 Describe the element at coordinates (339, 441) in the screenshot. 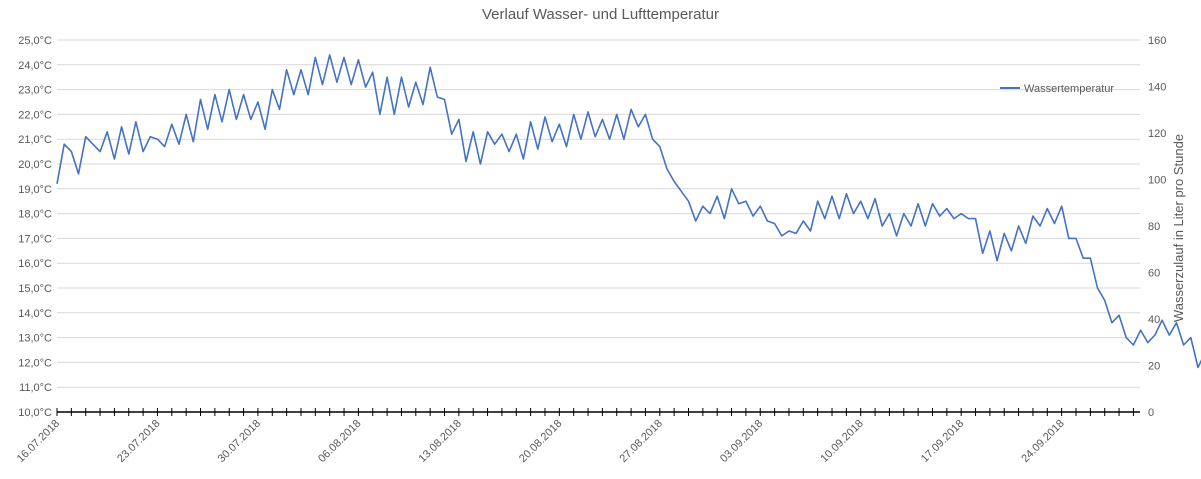

I see `x-tick-label: 06.08.2018` at that location.